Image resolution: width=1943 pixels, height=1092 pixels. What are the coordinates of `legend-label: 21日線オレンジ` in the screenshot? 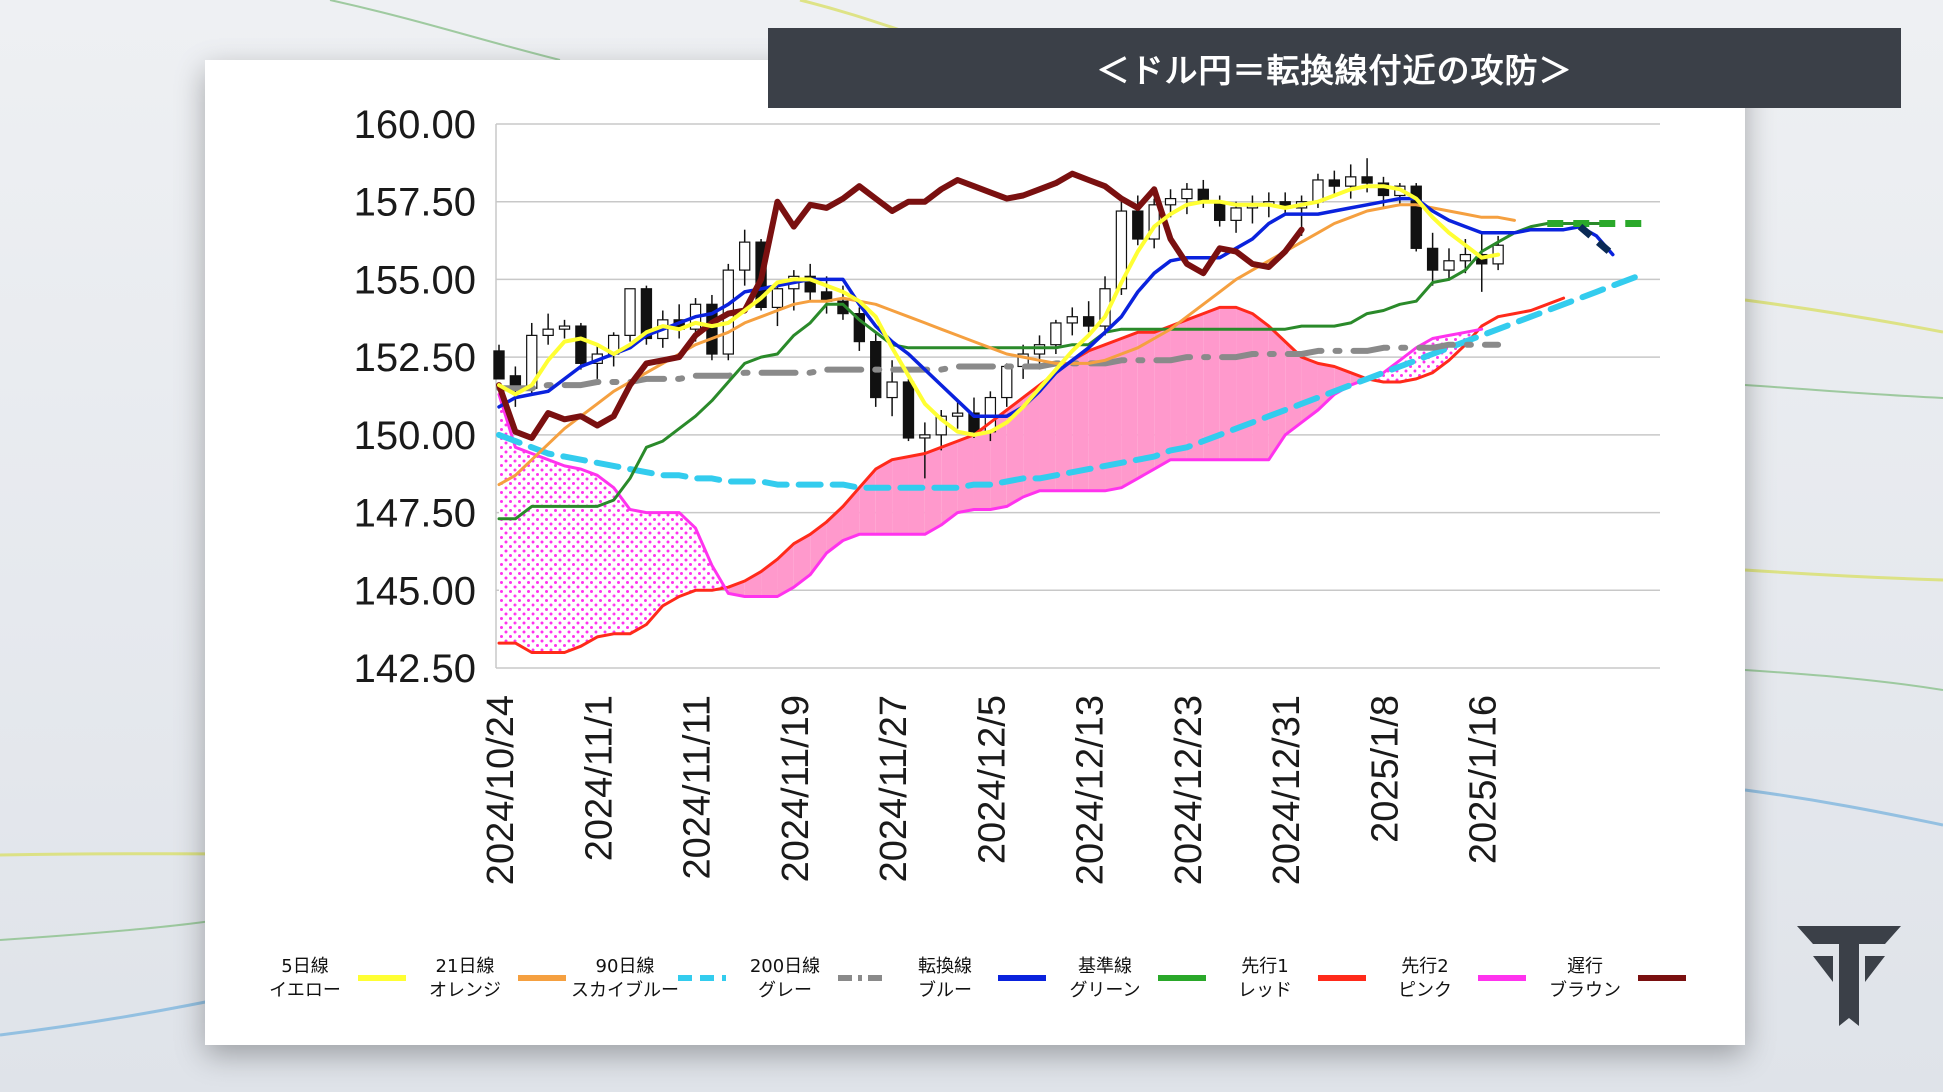 It's located at (465, 979).